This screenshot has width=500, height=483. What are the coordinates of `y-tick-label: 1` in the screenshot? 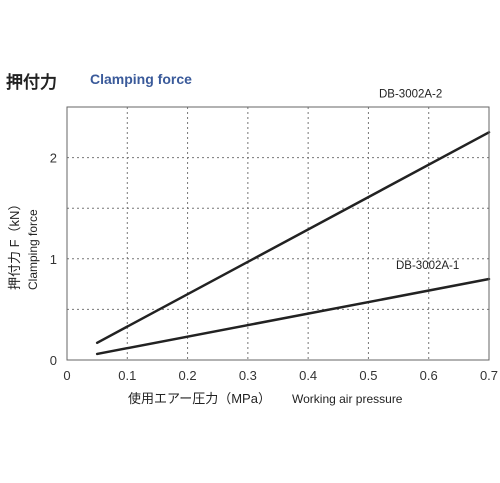 It's located at (53, 259).